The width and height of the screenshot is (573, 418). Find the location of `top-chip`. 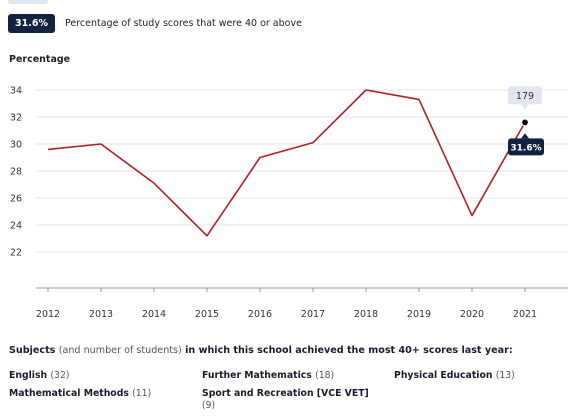

top-chip is located at coordinates (28, 2).